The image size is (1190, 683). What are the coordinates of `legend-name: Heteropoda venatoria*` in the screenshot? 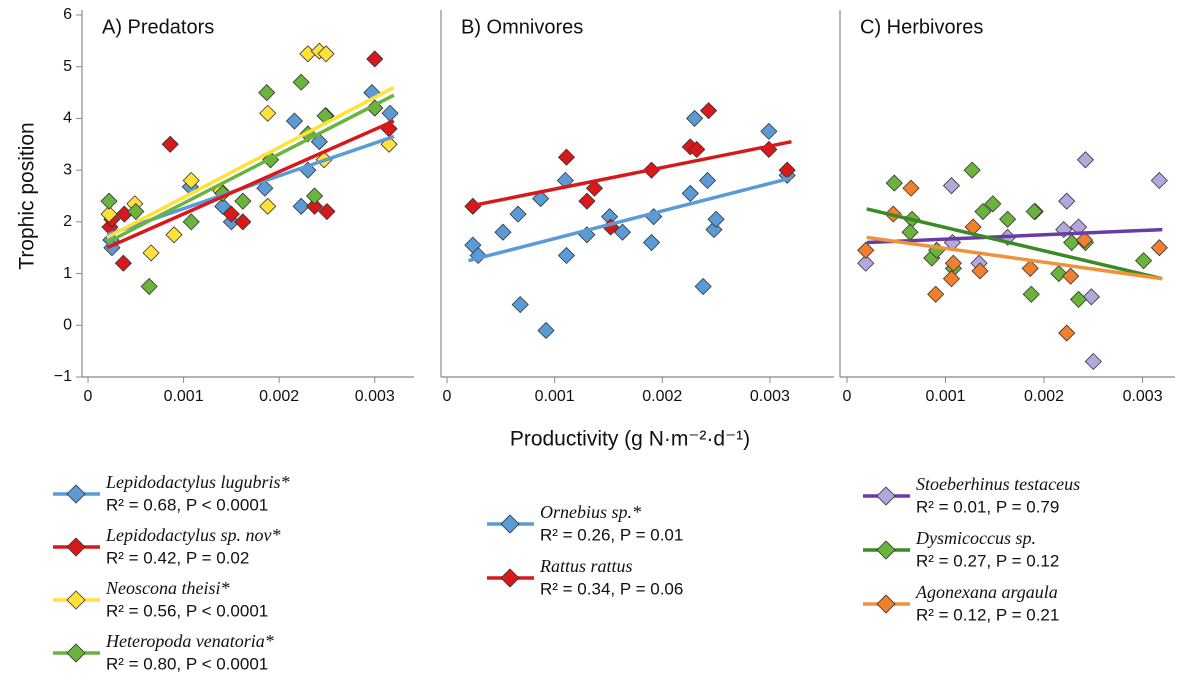 It's located at (189, 641).